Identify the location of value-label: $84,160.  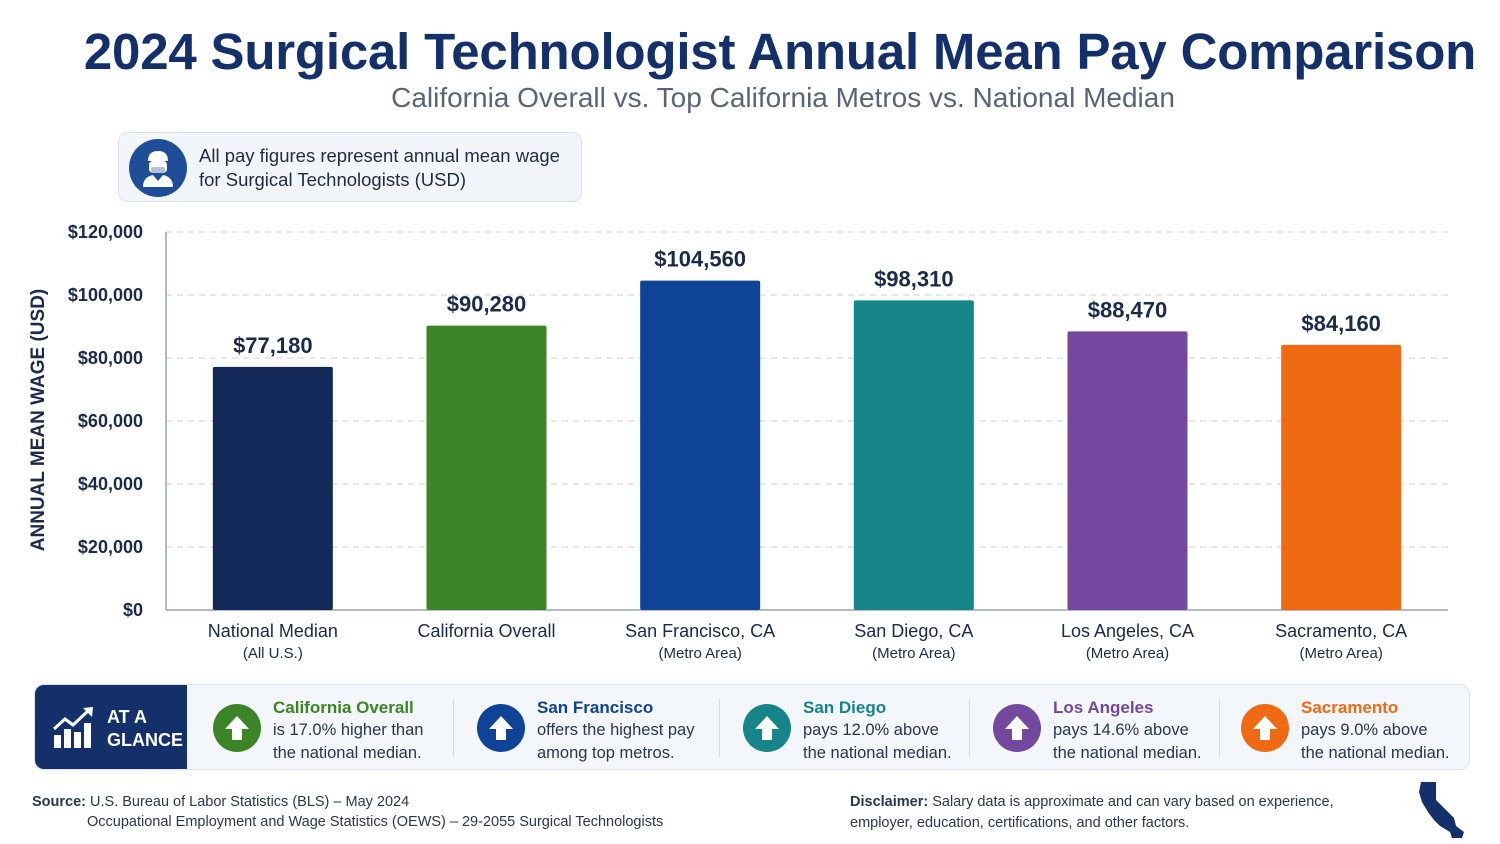
(1341, 323).